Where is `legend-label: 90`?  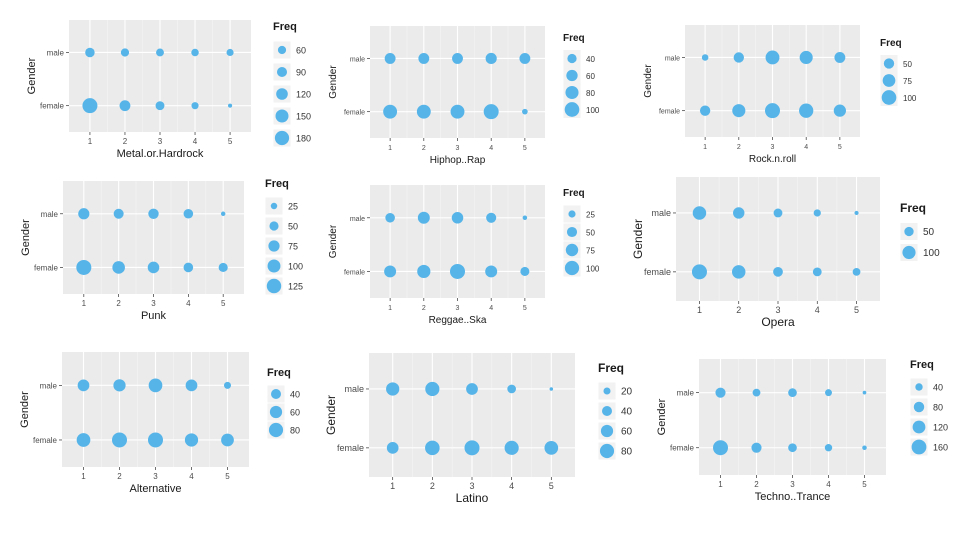
legend-label: 90 is located at coordinates (301, 73).